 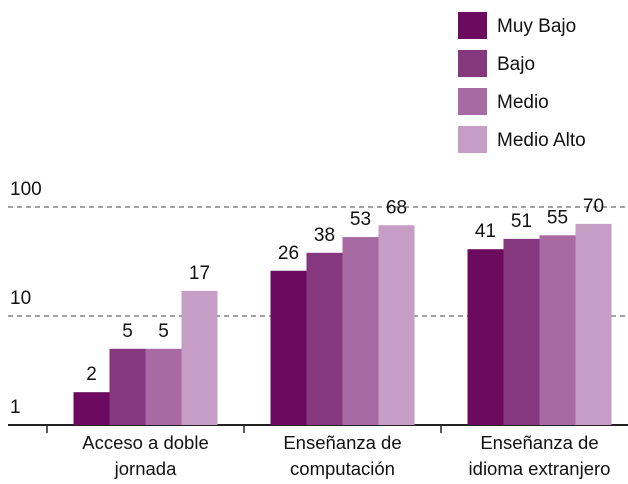 I want to click on data-label: 55, so click(x=557, y=217).